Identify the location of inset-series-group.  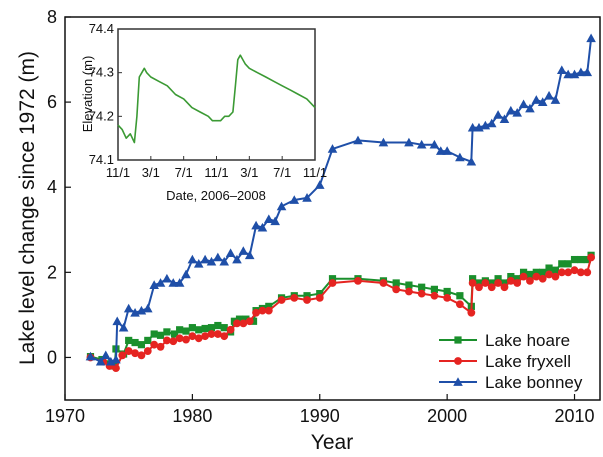
(216, 99).